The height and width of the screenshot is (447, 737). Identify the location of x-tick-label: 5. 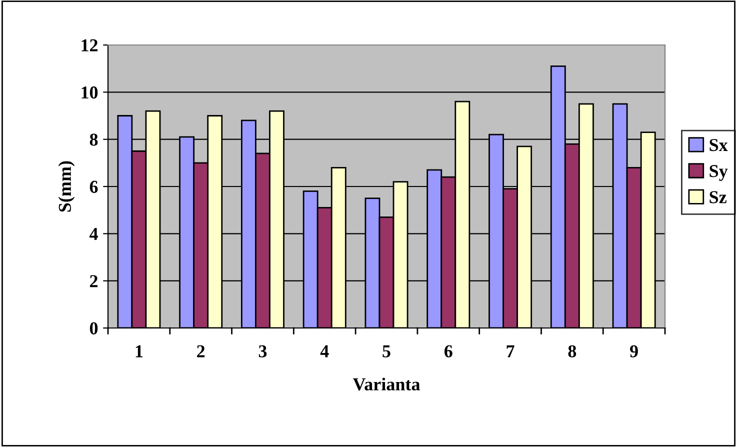
(386, 351).